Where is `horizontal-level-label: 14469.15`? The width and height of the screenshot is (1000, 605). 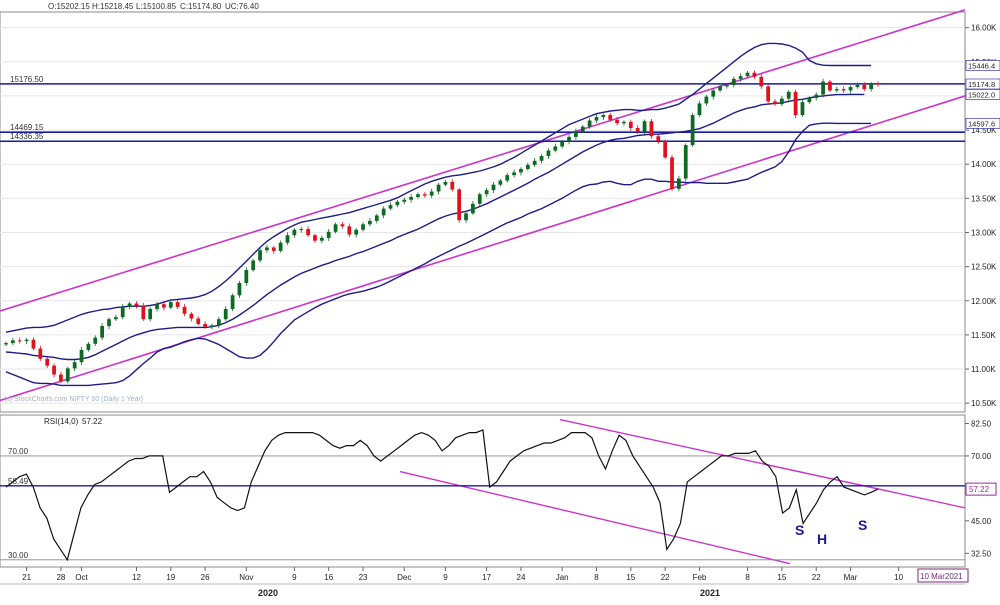 horizontal-level-label: 14469.15 is located at coordinates (27, 127).